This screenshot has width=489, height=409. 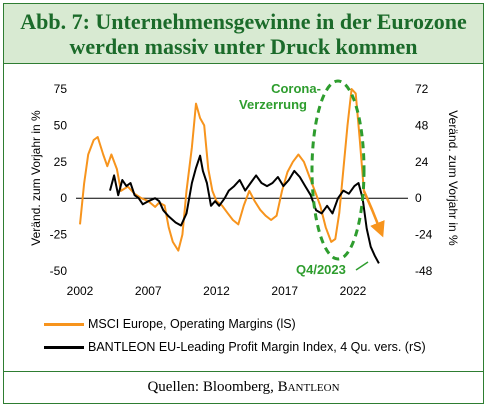 What do you see at coordinates (59, 235) in the screenshot?
I see `left-tick-label: -25` at bounding box center [59, 235].